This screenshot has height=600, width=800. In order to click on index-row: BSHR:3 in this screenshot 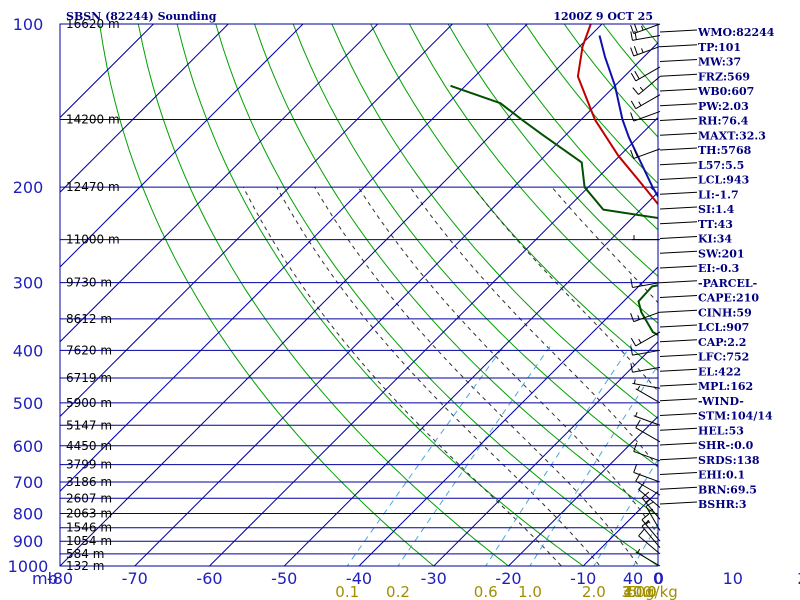, I will do `click(722, 504)`.